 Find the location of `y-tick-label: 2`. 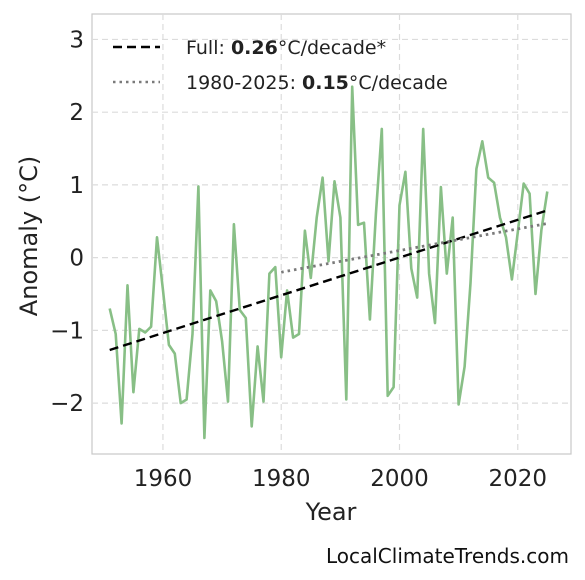

y-tick-label: 2 is located at coordinates (76, 113).